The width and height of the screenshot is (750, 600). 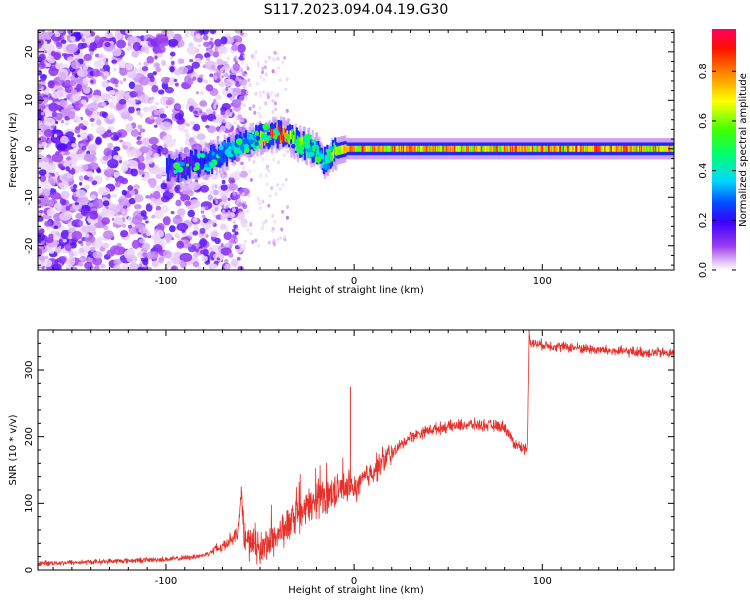 I want to click on x-tick-label: -100, so click(x=166, y=281).